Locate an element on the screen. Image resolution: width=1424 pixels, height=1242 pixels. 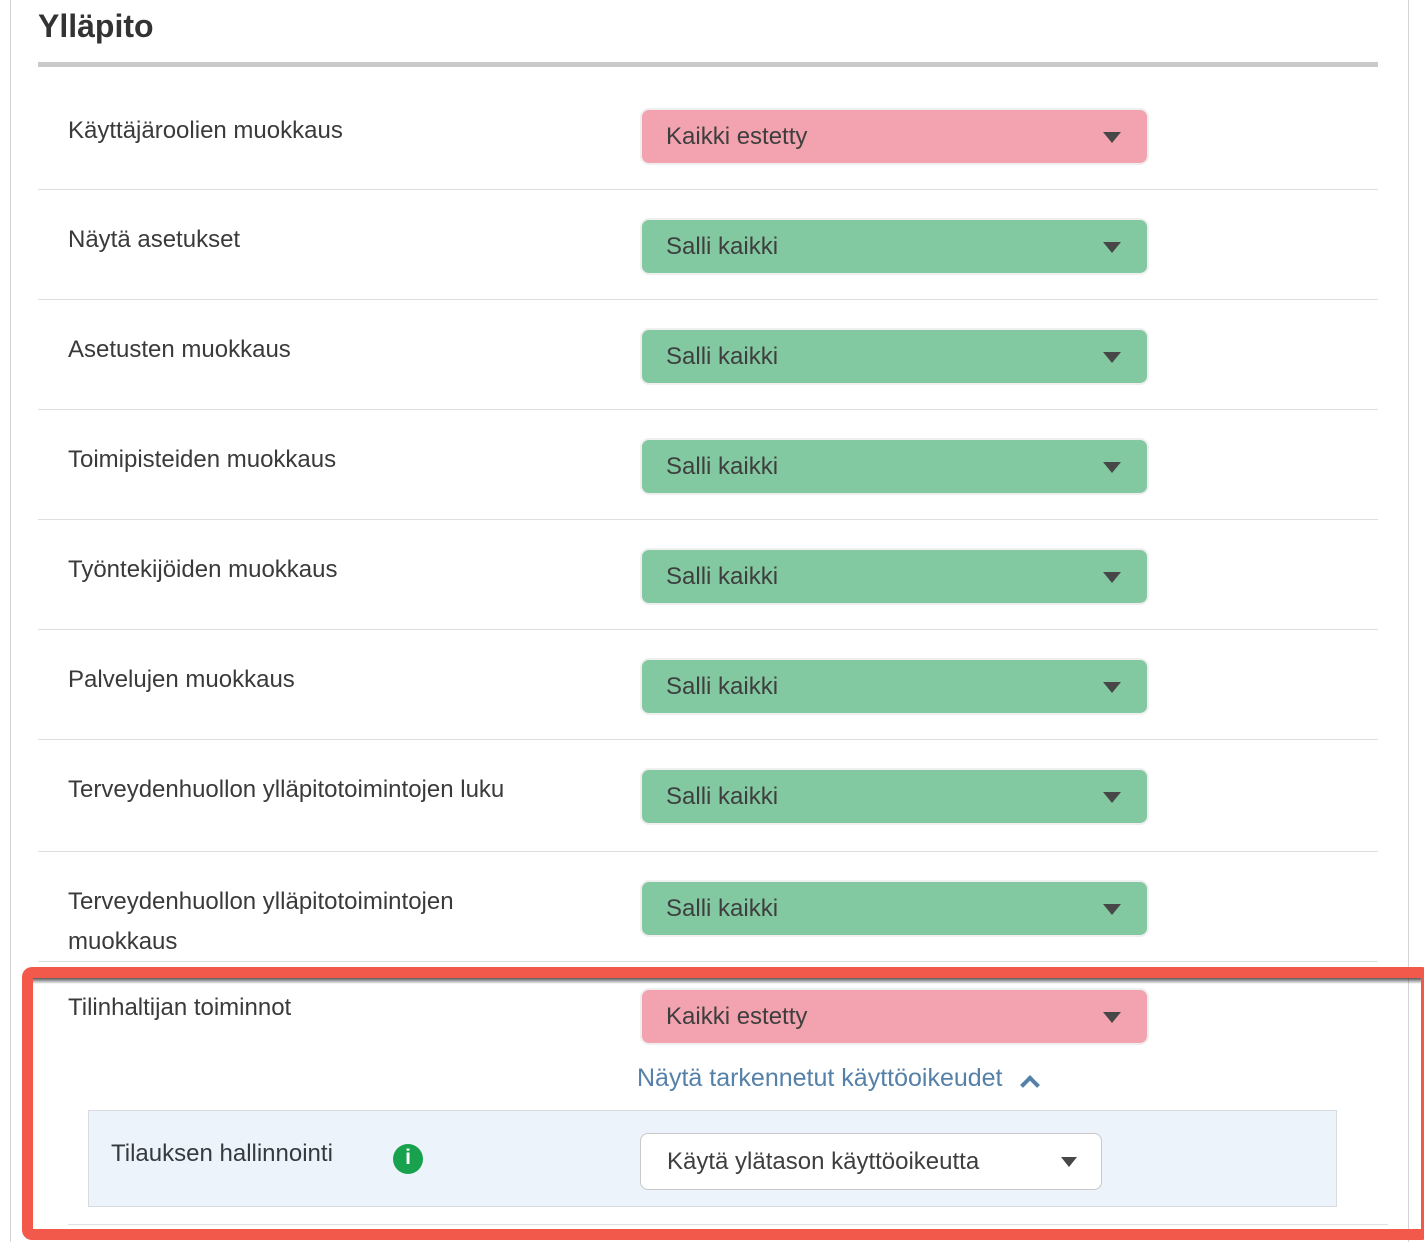
permission-label: Työntekijöiden muokkaus is located at coordinates (203, 569).